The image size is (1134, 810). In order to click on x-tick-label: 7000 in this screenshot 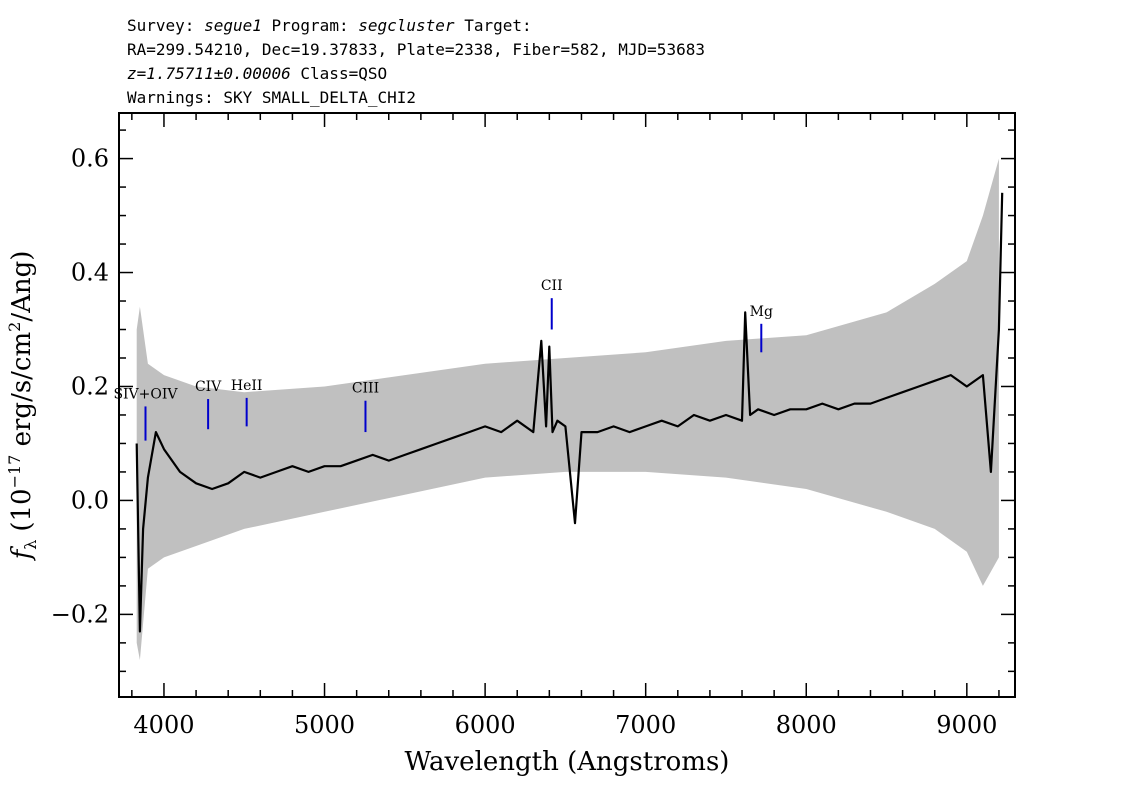, I will do `click(645, 725)`.